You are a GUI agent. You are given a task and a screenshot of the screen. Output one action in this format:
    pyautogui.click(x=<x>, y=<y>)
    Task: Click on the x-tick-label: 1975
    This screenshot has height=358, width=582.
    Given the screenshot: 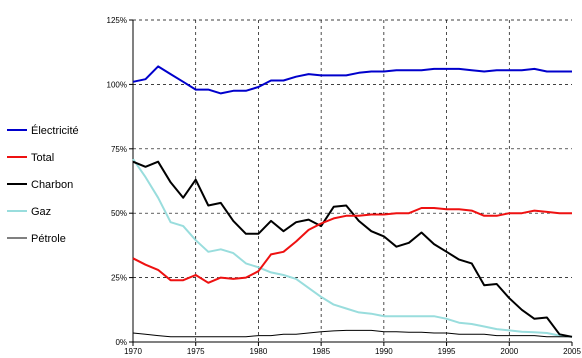 What is the action you would take?
    pyautogui.click(x=196, y=351)
    